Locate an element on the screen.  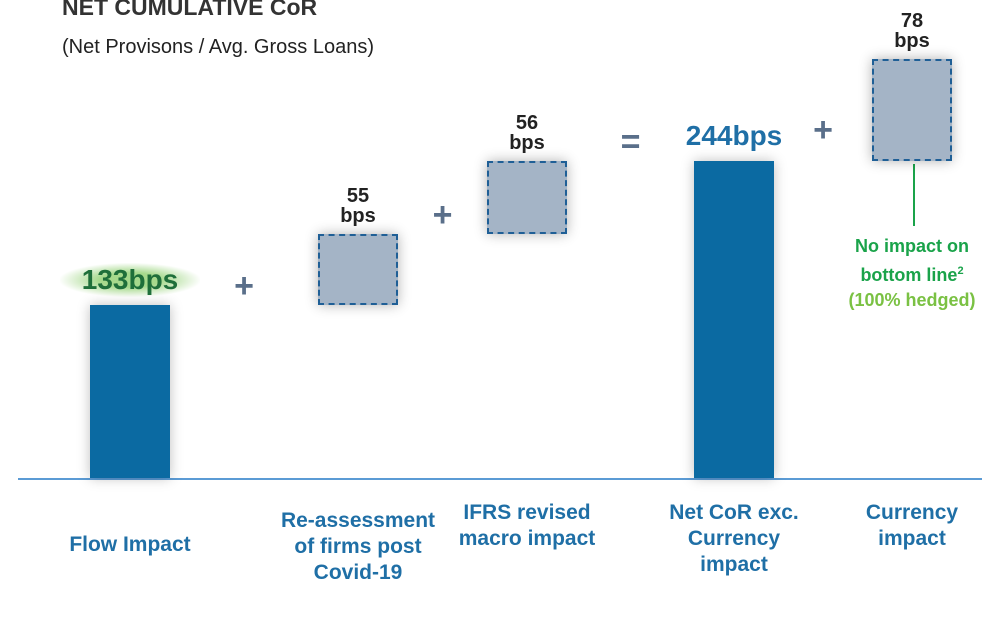
value-label: 133bps is located at coordinates (130, 280).